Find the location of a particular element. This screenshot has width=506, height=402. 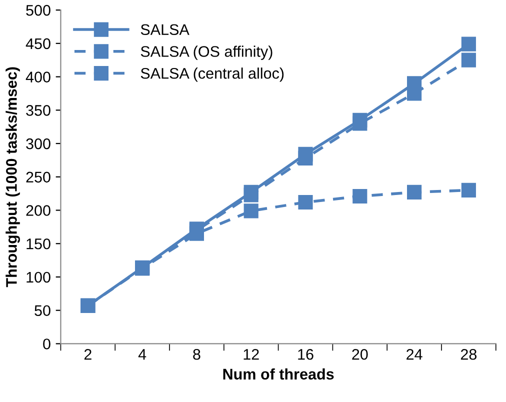

y-tick-label: 300 is located at coordinates (38, 144).